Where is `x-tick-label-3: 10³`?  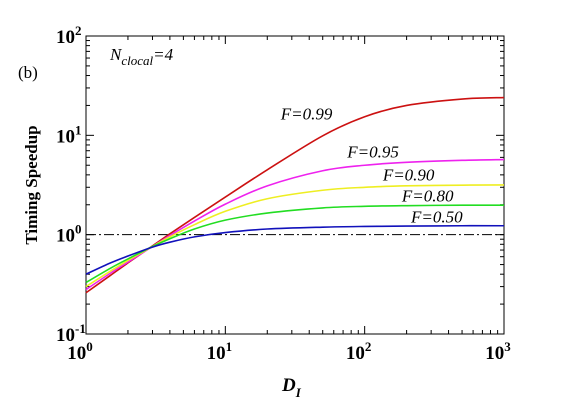 x-tick-label-3: 10³ is located at coordinates (498, 351).